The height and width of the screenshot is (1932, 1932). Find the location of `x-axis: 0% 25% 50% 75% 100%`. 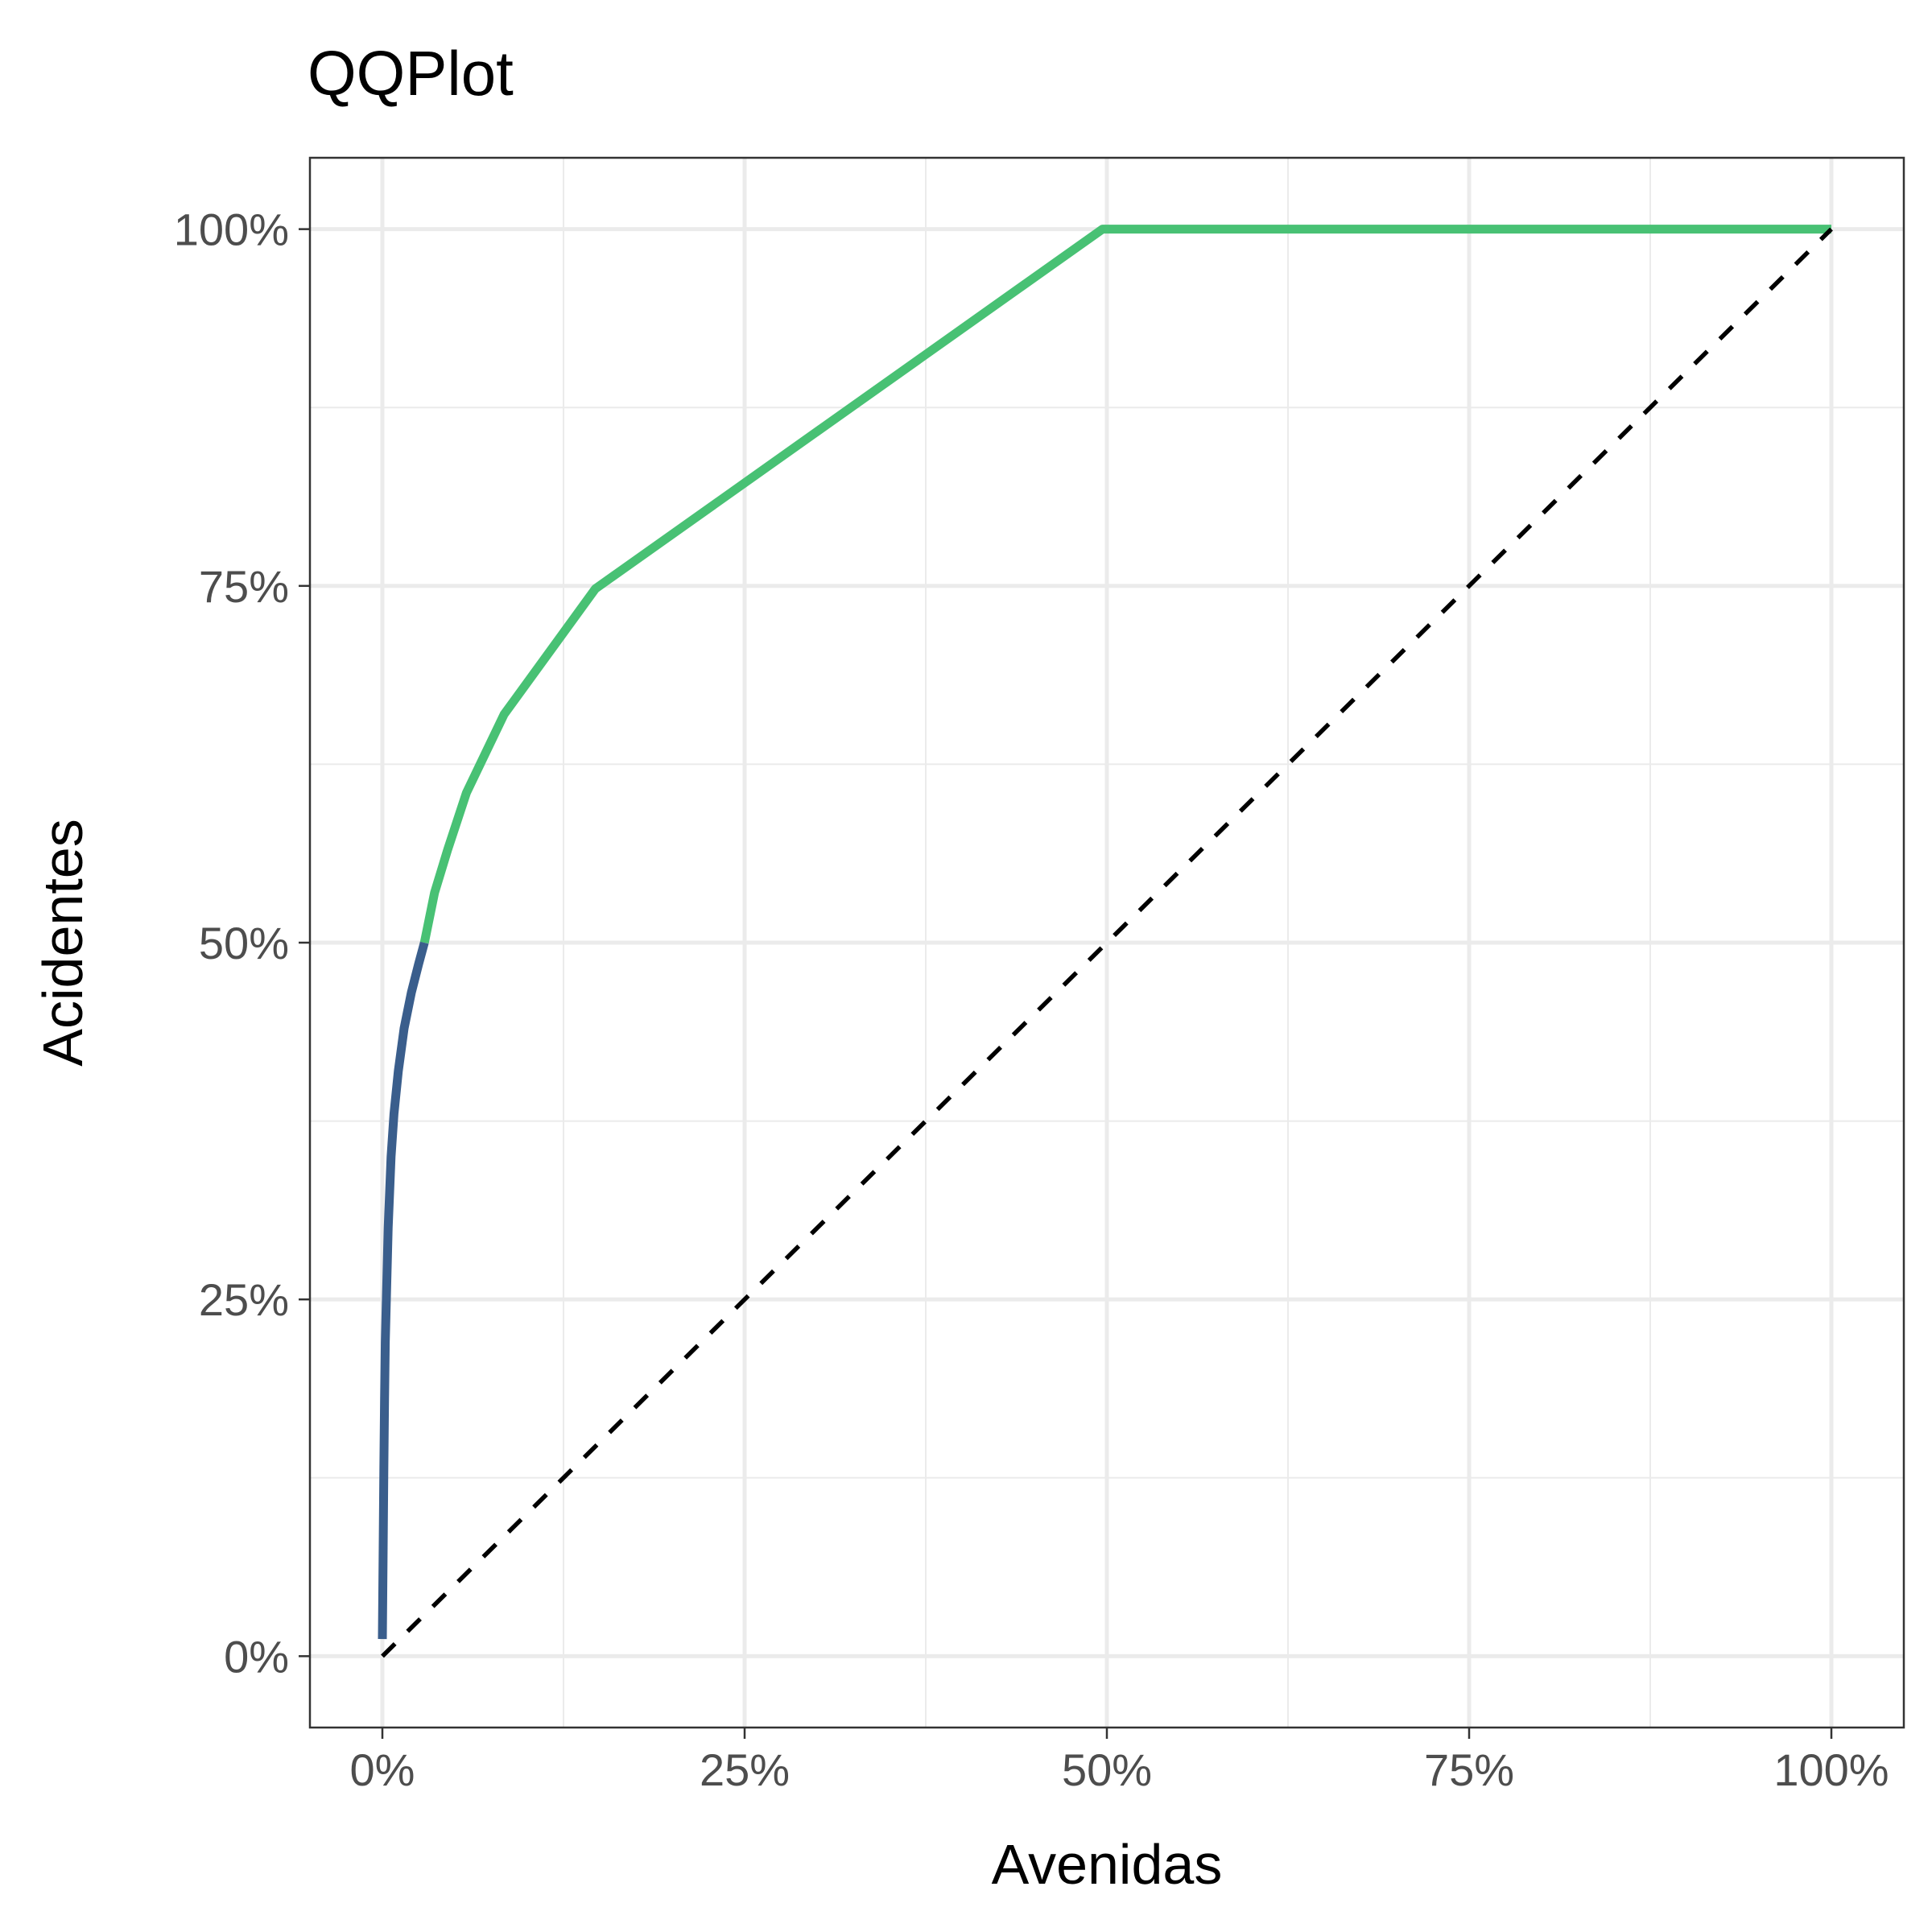

x-axis: 0% 25% 50% 75% 100% is located at coordinates (1119, 1762).